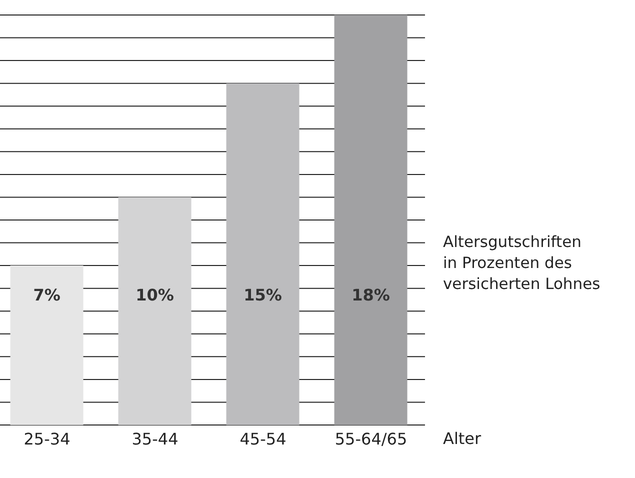 Image resolution: width=635 pixels, height=478 pixels. I want to click on data-label: 15%, so click(263, 295).